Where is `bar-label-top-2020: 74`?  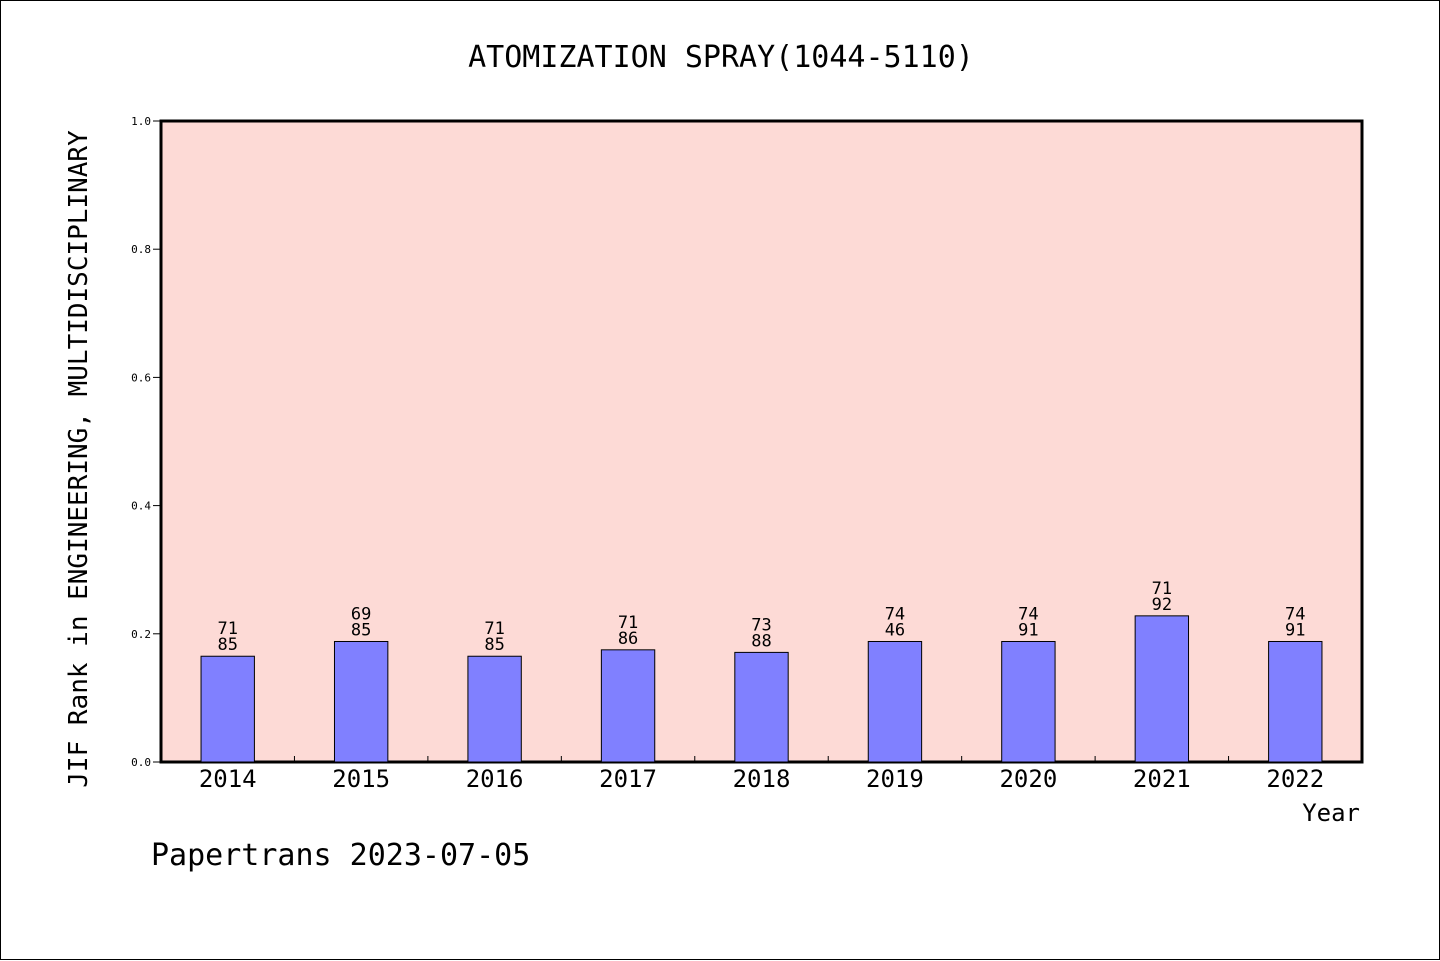 bar-label-top-2020: 74 is located at coordinates (1028, 614).